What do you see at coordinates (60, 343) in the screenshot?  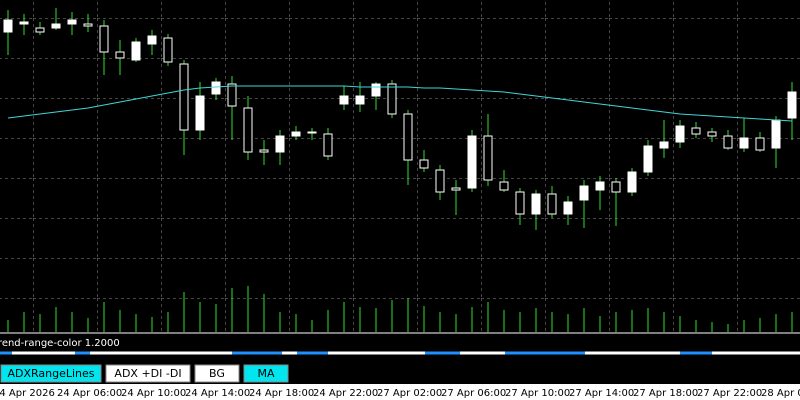 I see `indicator-label: trend-range-color 1.2000` at bounding box center [60, 343].